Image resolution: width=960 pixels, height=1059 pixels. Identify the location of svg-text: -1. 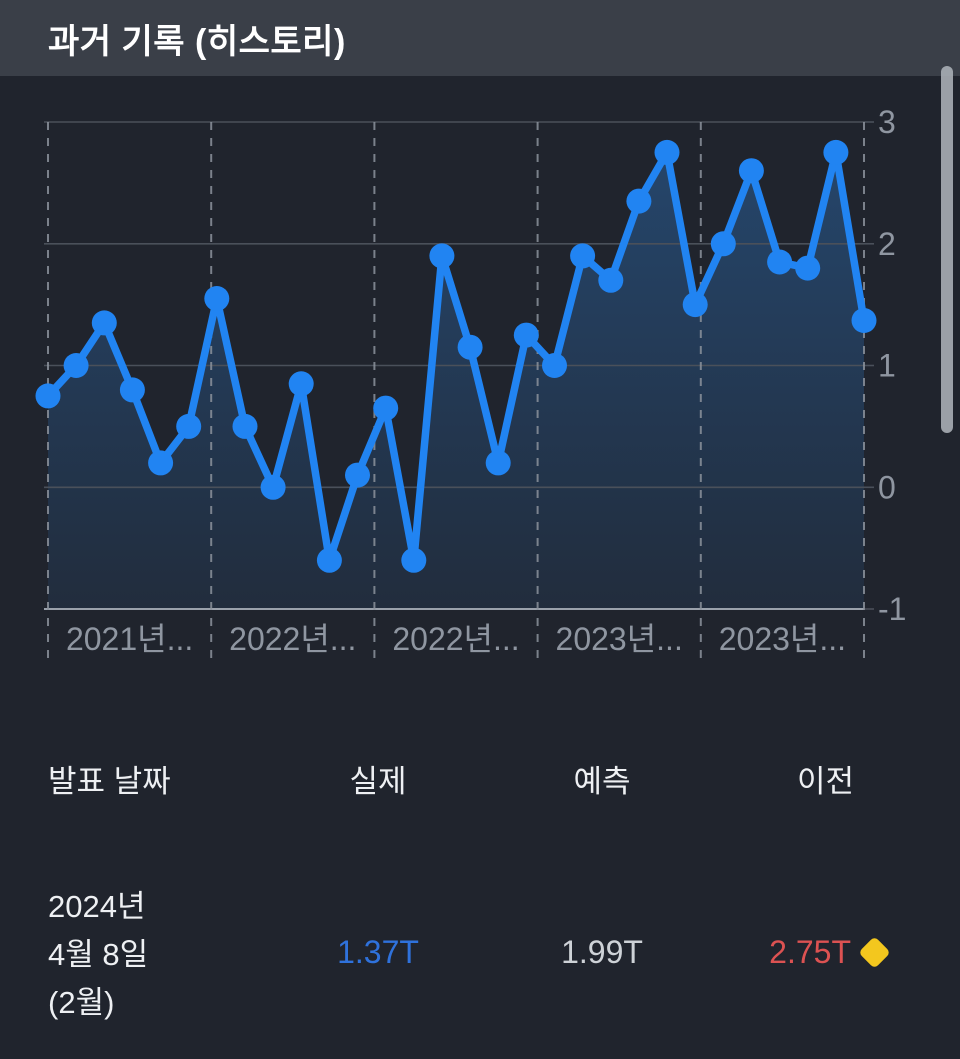
(892, 609).